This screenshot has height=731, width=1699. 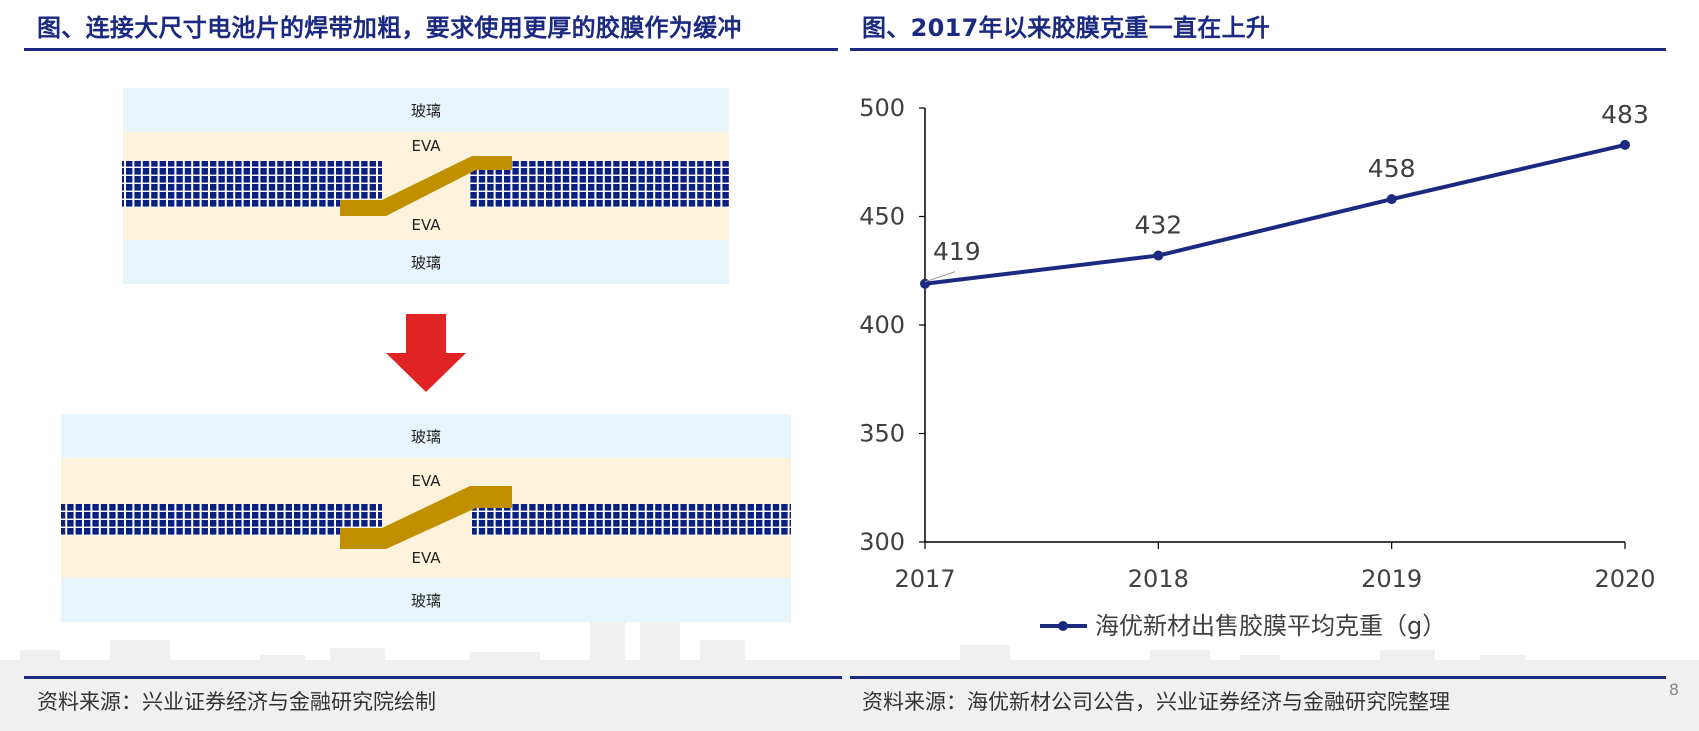 I want to click on bottom-eva-lower-label: EVA, so click(x=426, y=558).